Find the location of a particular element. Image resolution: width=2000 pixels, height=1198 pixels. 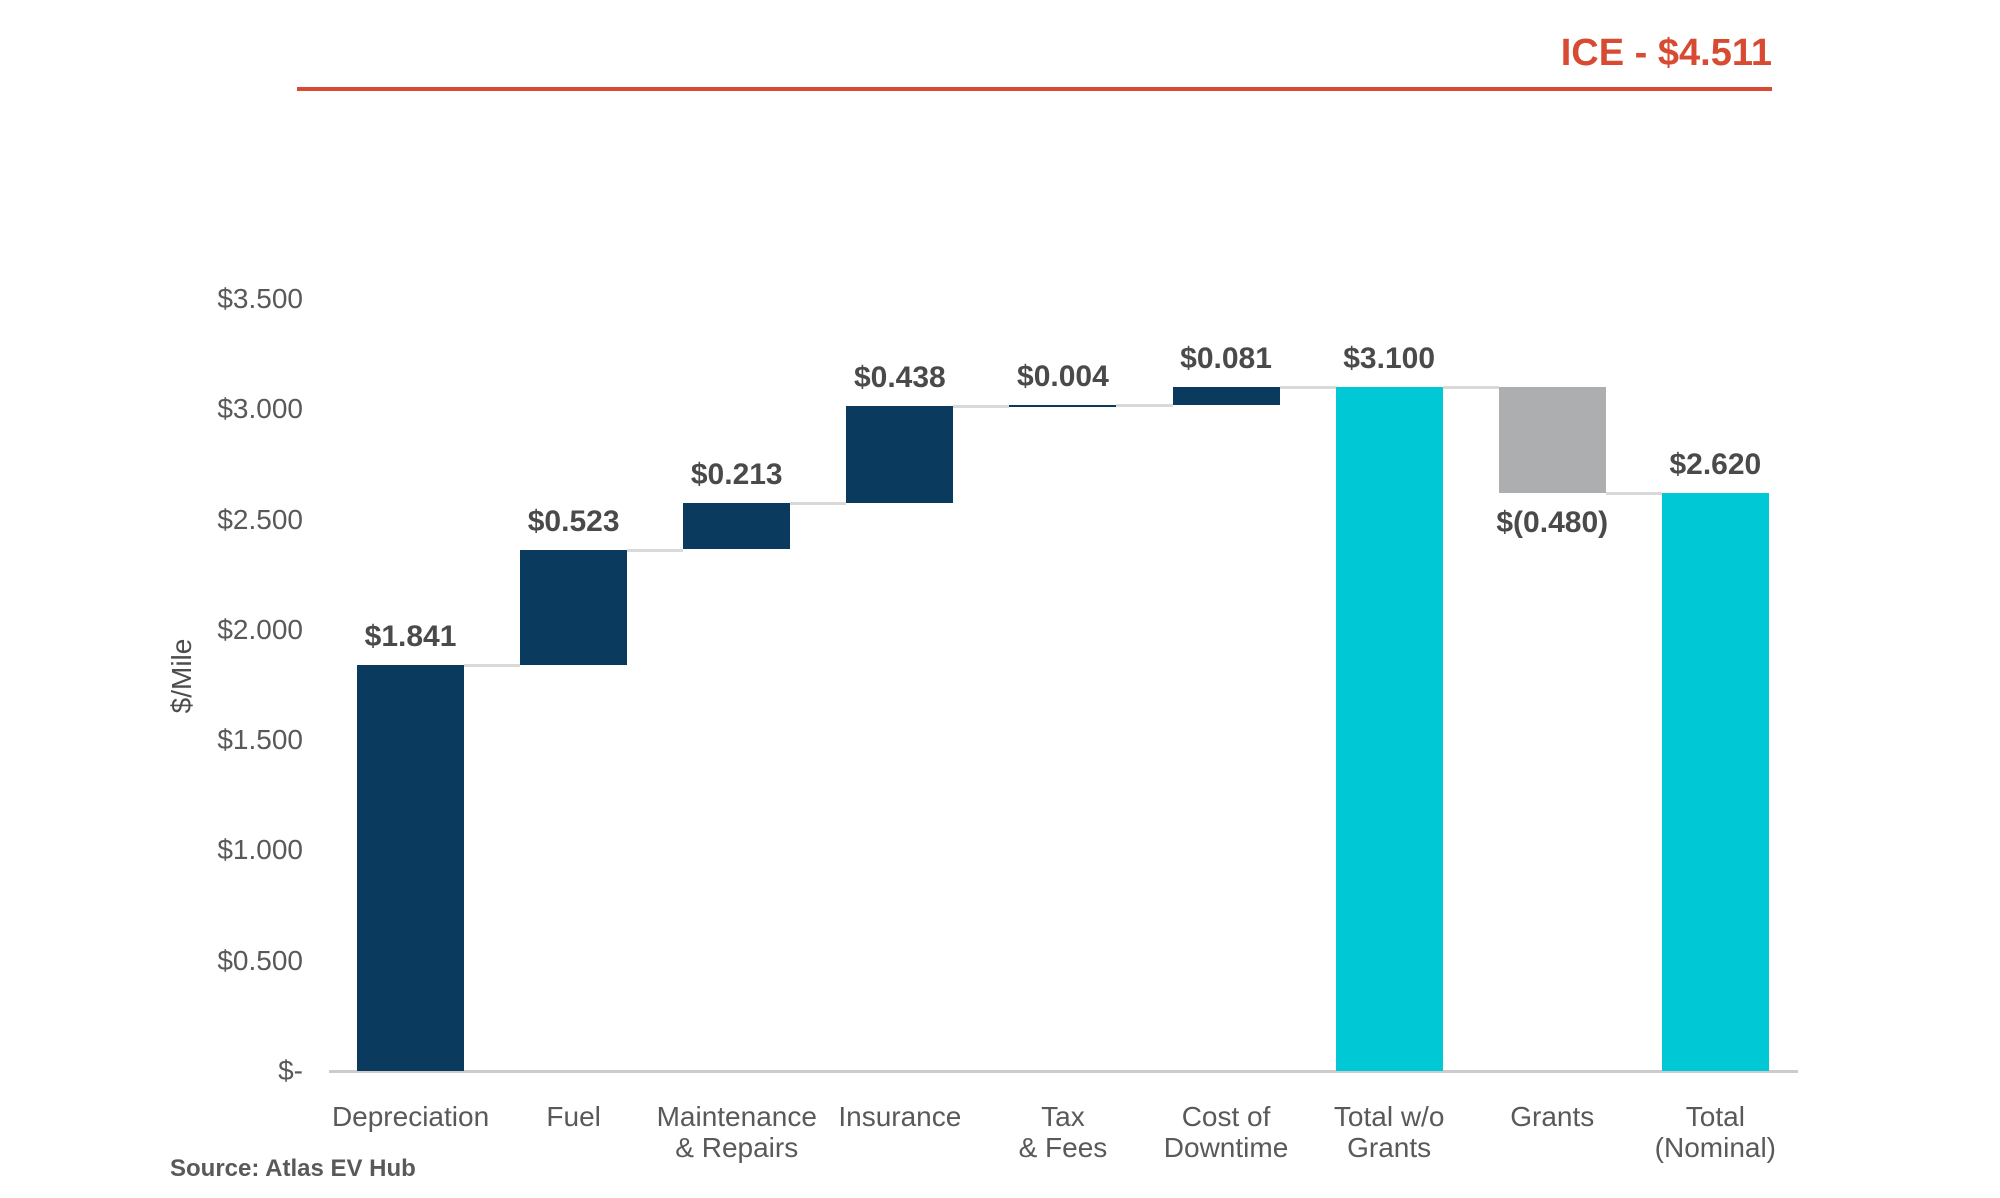

bar-cost-of-downtime is located at coordinates (1226, 396).